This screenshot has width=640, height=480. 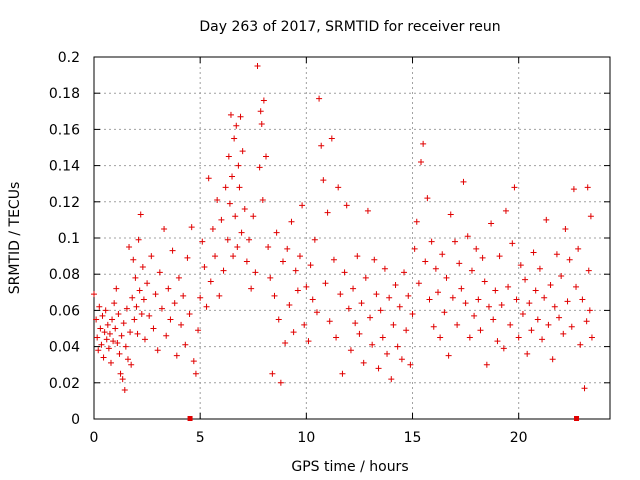 I want to click on axis-marker, so click(x=577, y=418).